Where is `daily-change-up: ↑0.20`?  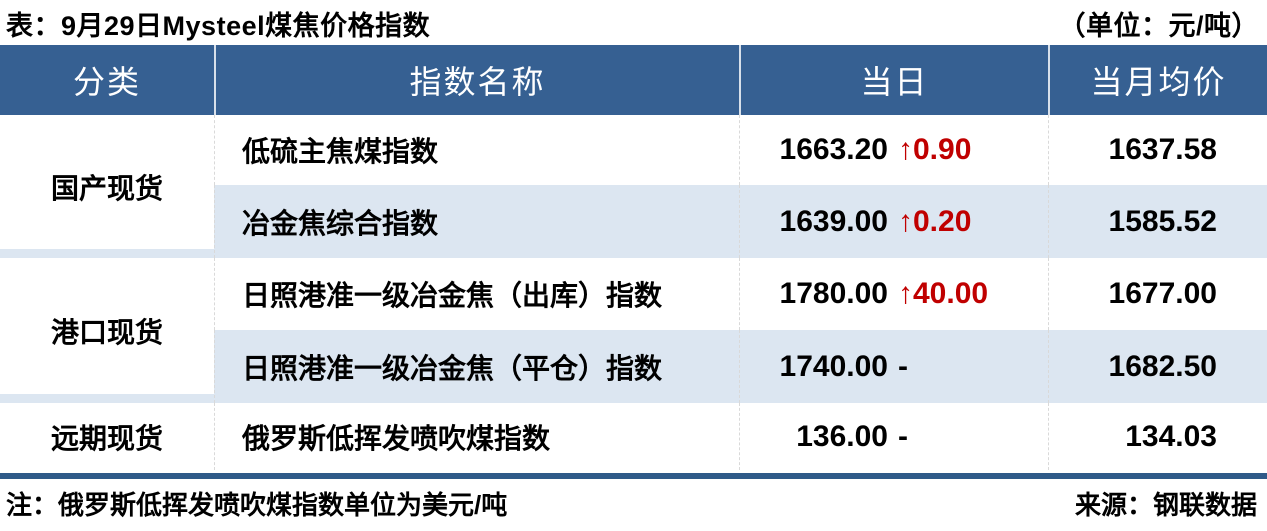
daily-change-up: ↑0.20 is located at coordinates (935, 221).